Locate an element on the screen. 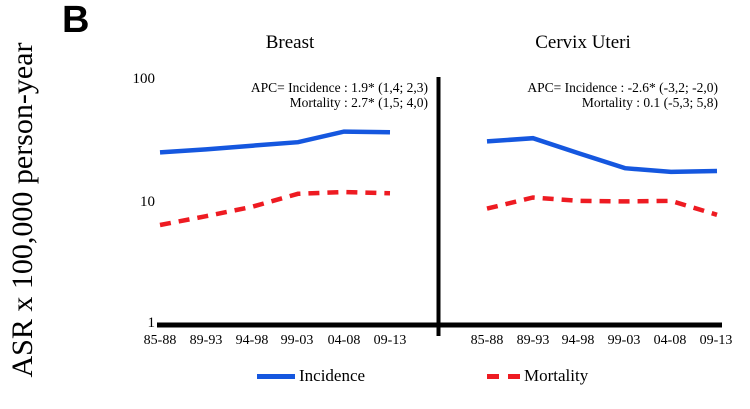  panel-title-breast: Breast is located at coordinates (290, 42).